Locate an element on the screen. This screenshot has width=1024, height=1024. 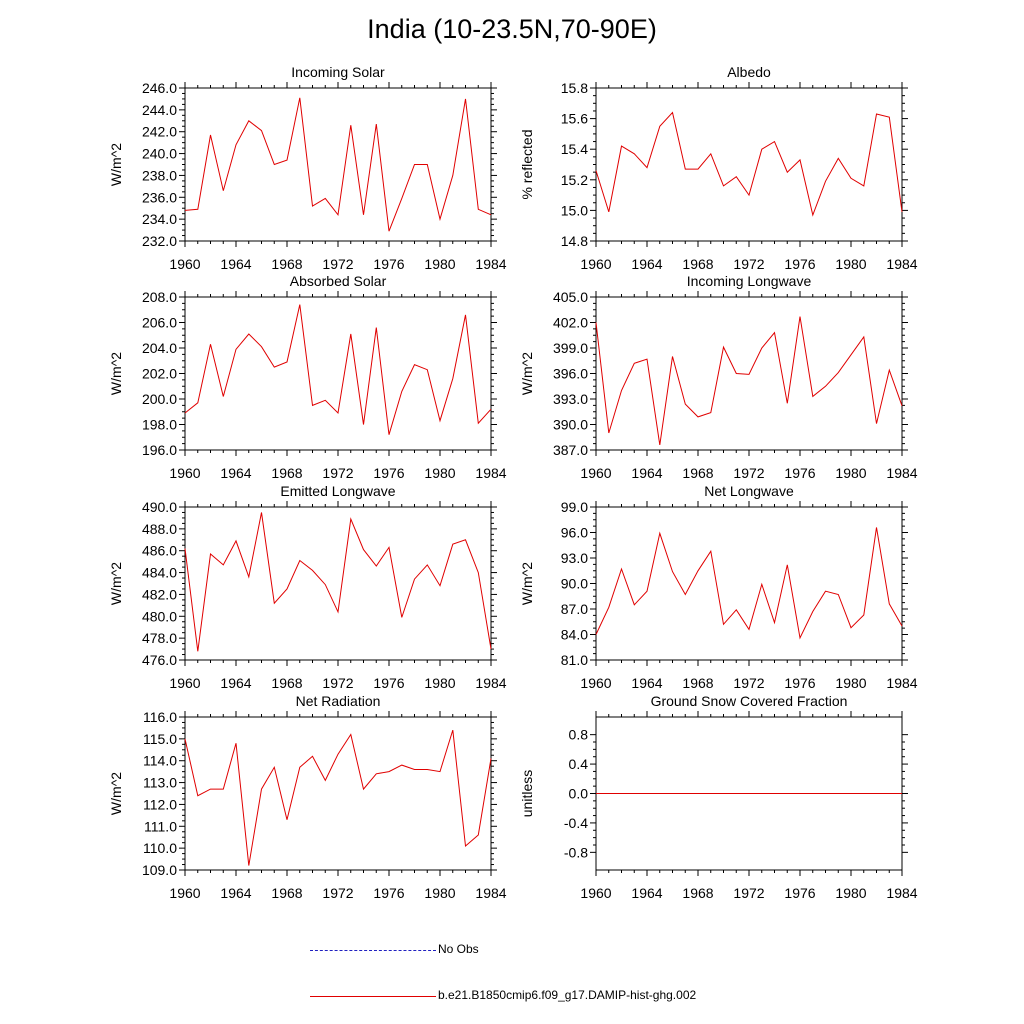
y-tick-label: 208.0 is located at coordinates (159, 297).